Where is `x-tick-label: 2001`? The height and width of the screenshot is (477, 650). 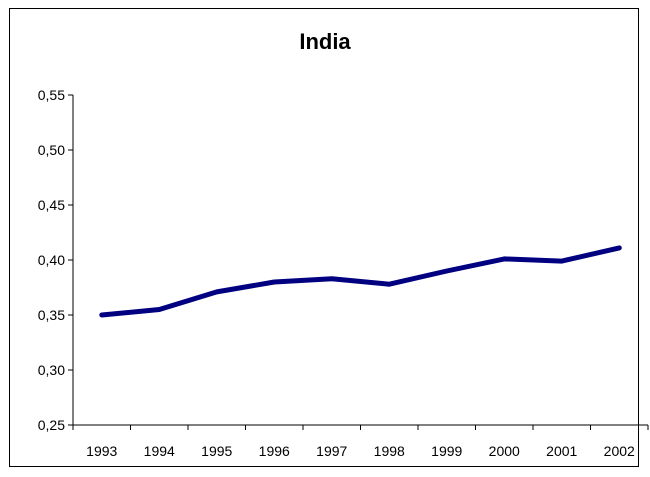
x-tick-label: 2001 is located at coordinates (561, 451).